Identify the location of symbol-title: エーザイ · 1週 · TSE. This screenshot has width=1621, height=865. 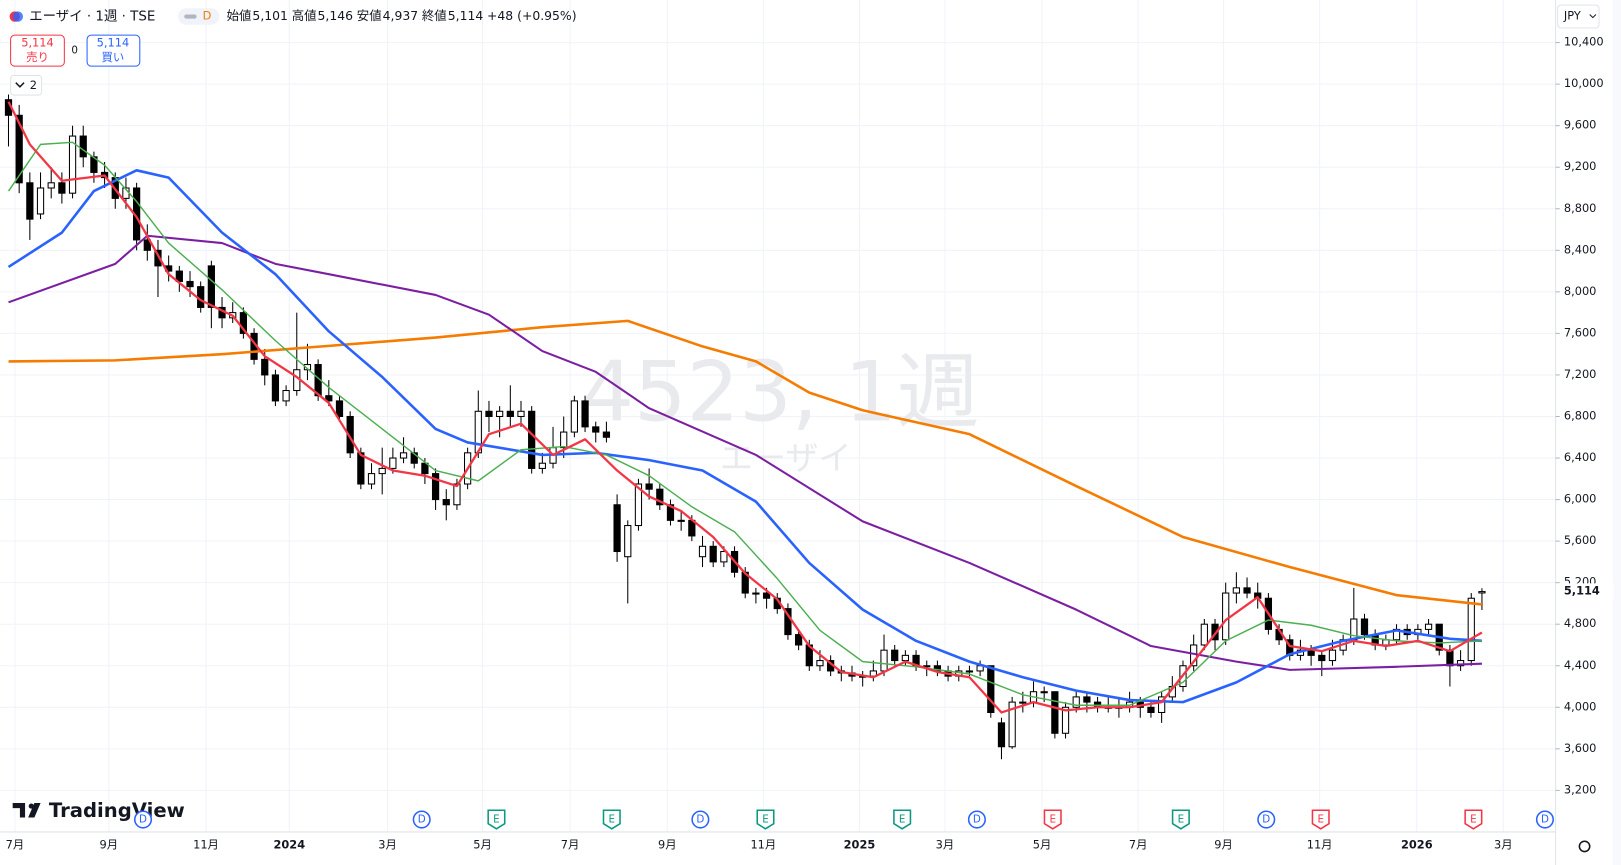
(92, 17).